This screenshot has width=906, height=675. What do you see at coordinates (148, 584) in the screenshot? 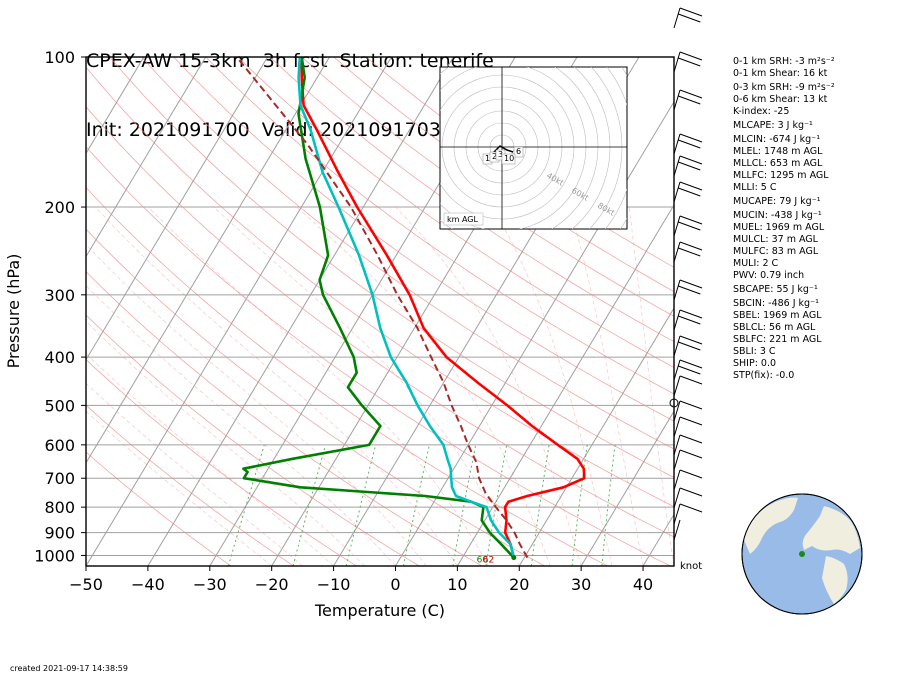
I see `x-tick-label: −40` at bounding box center [148, 584].